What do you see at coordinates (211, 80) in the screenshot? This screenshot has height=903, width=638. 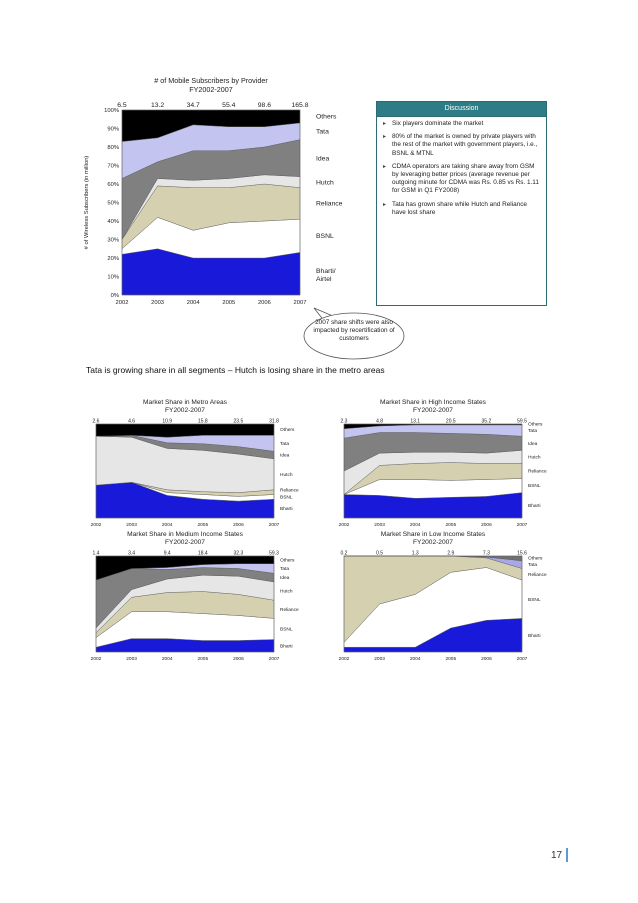 I see `chart-title: # of Mobile Subscribers by Provider` at bounding box center [211, 80].